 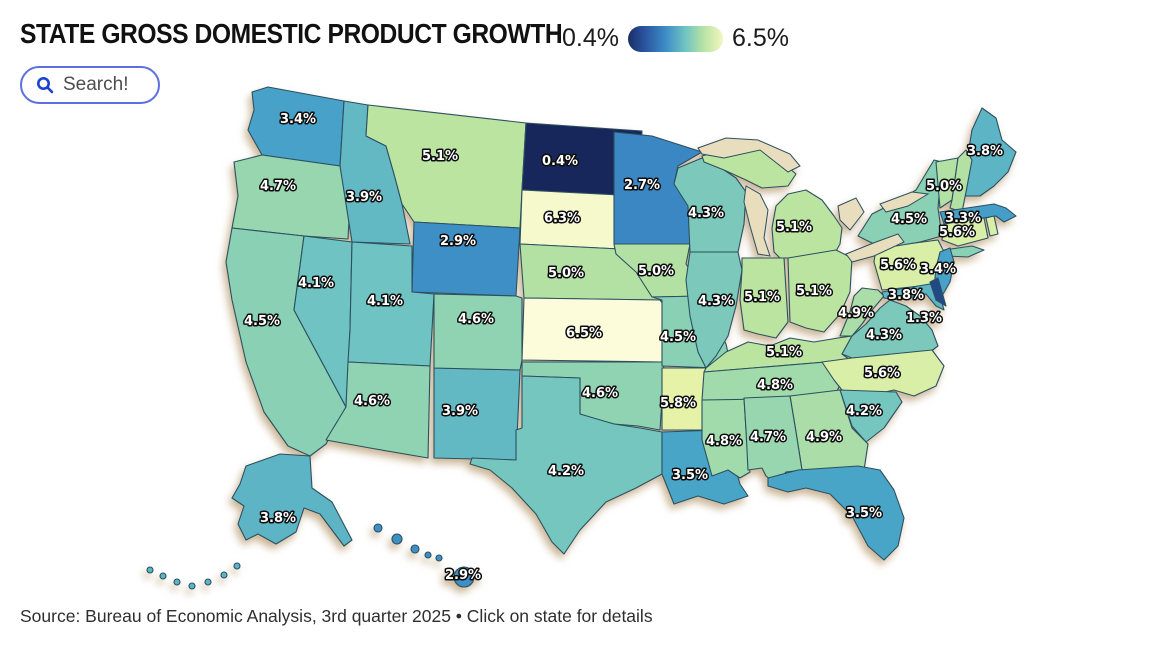 I want to click on state-NM, so click(x=477, y=414).